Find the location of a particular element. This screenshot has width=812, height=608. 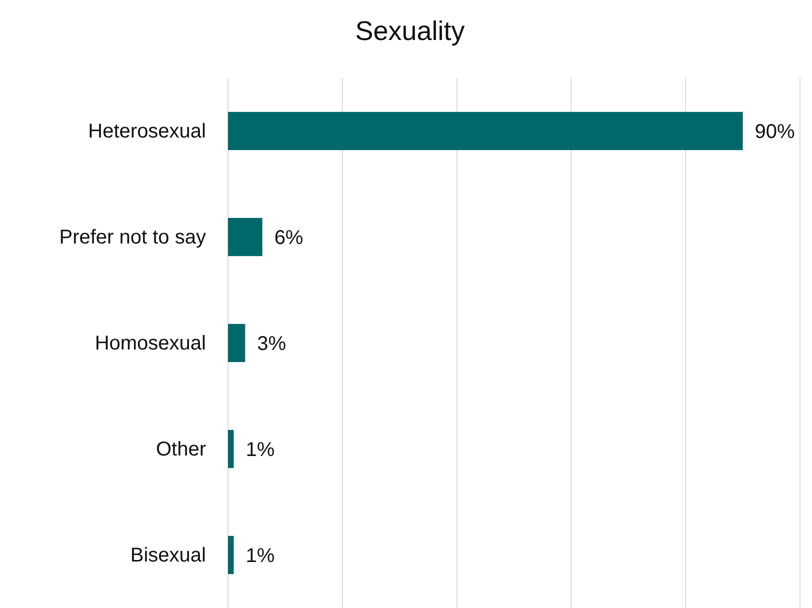

data-label: 6% is located at coordinates (289, 238).